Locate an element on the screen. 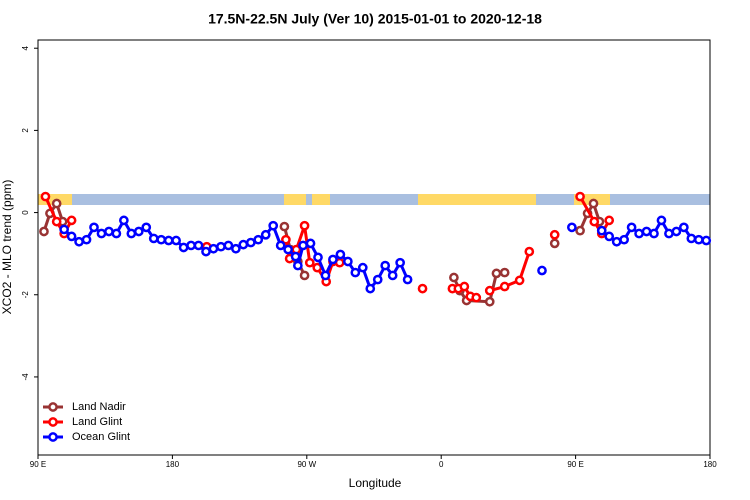 The width and height of the screenshot is (750, 500). x-axis-label: Longitude is located at coordinates (375, 483).